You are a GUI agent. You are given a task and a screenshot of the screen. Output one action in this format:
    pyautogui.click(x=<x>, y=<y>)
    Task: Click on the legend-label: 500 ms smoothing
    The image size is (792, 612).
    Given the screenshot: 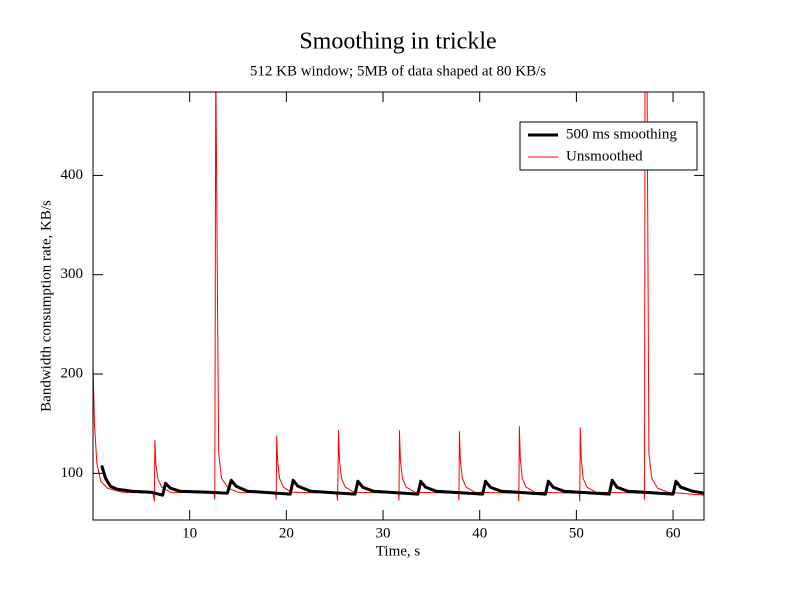 What is the action you would take?
    pyautogui.click(x=621, y=134)
    